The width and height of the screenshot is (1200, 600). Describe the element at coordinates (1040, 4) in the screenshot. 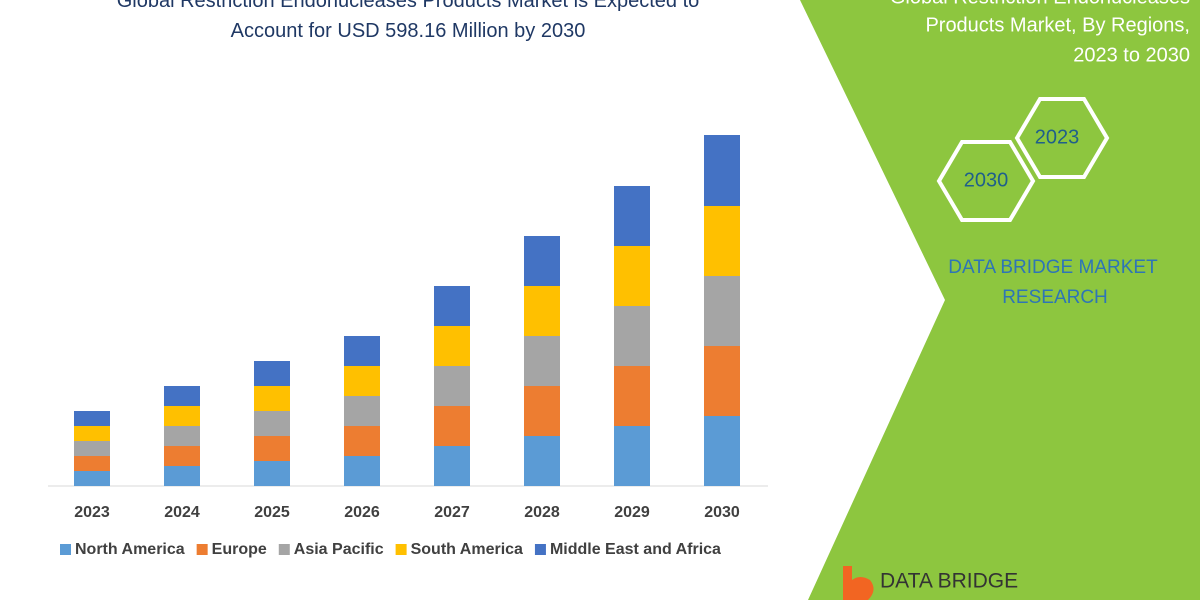

I see `panel-title-line: Global Restriction Endonucleases` at that location.